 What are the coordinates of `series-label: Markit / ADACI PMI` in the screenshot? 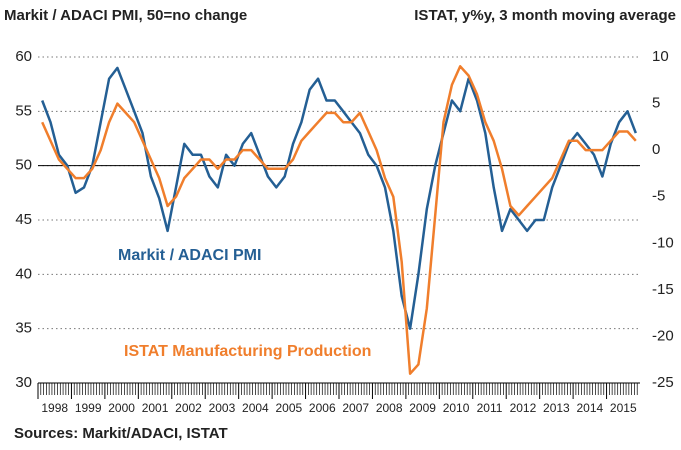 It's located at (189, 255).